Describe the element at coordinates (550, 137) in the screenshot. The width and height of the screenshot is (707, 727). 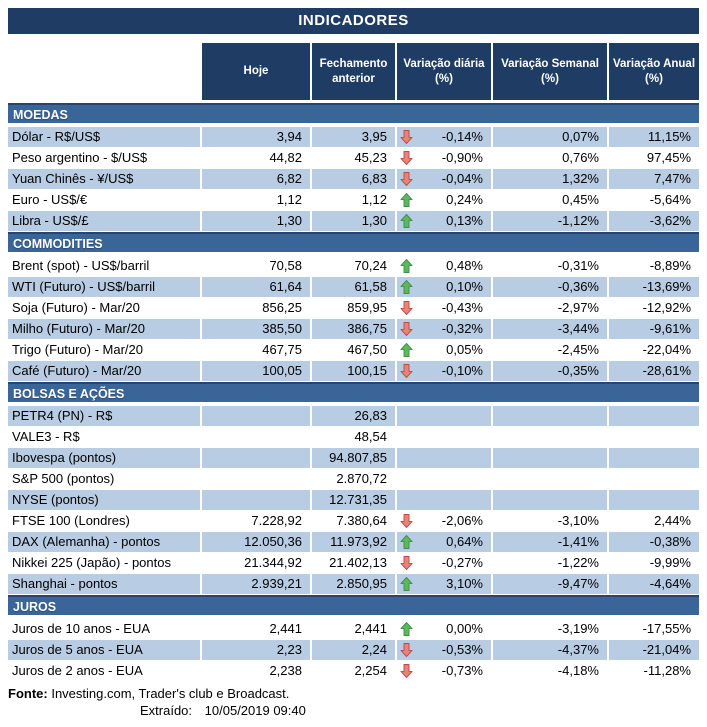
I see `variacao-semanal-value: 0,07%` at that location.